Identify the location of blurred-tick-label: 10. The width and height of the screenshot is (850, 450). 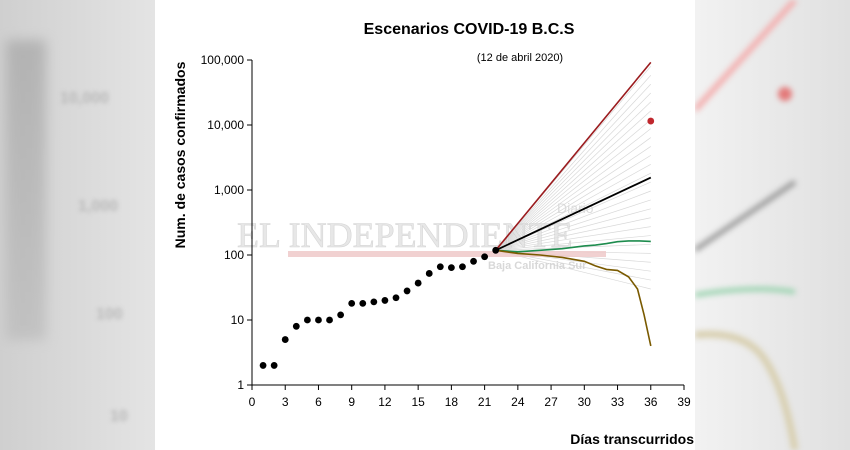
(119, 416).